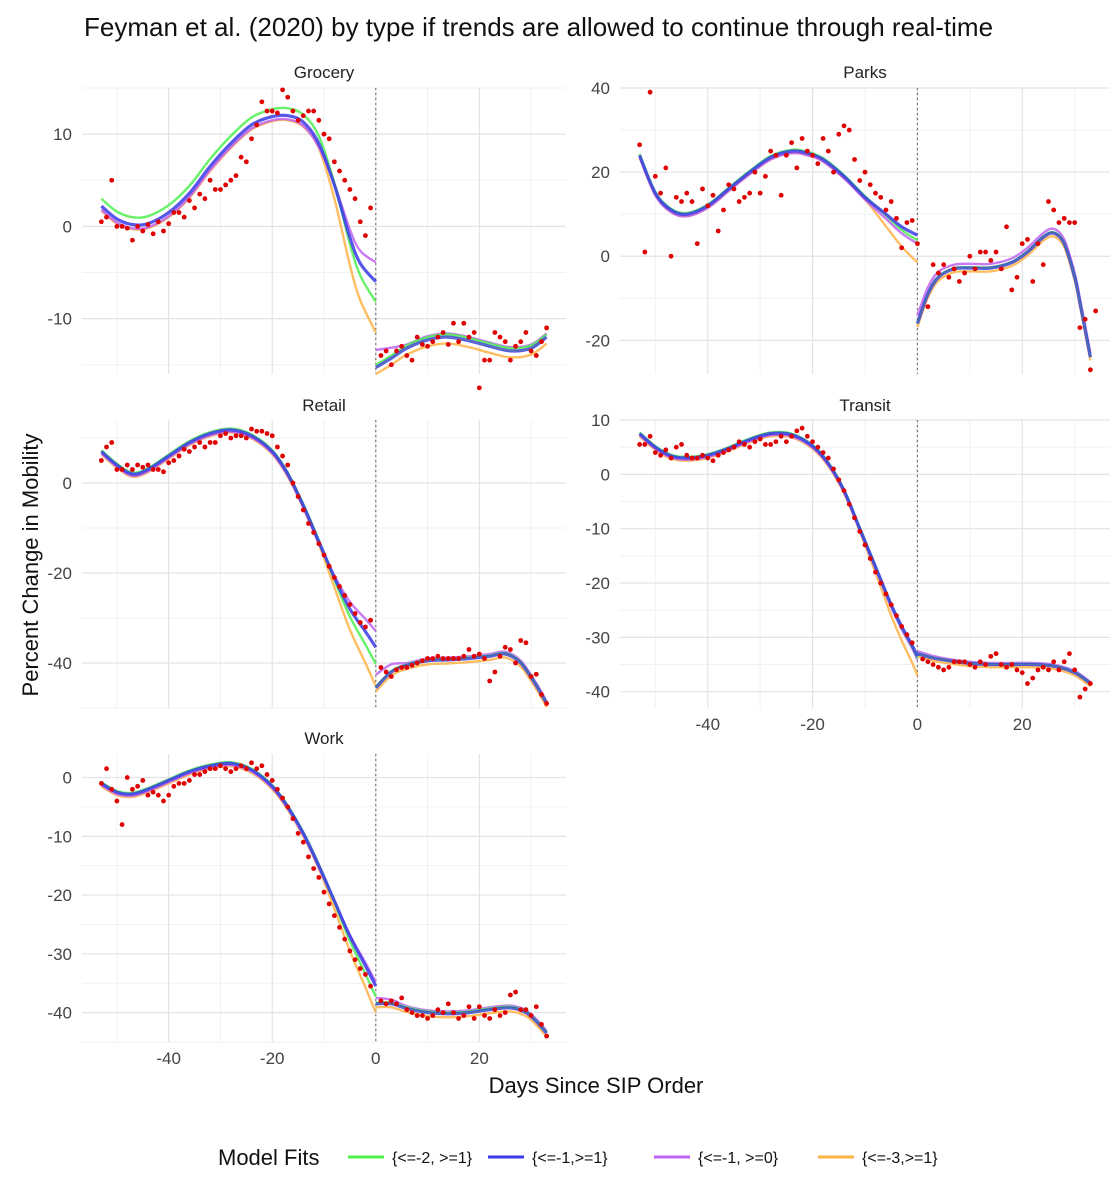 This screenshot has height=1200, width=1120. Describe the element at coordinates (62, 134) in the screenshot. I see `y-tick-label: 10` at that location.